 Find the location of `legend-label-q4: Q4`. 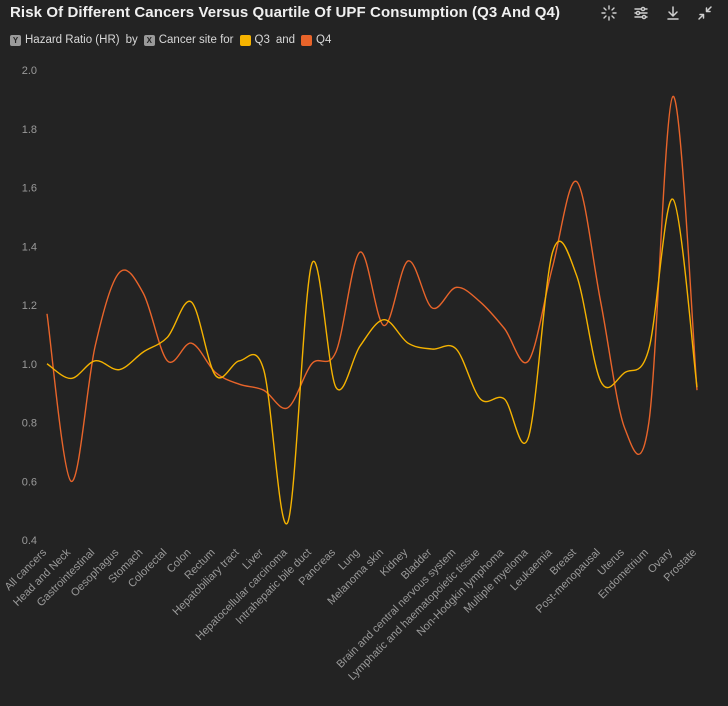

legend-label-q4: Q4 is located at coordinates (324, 40).